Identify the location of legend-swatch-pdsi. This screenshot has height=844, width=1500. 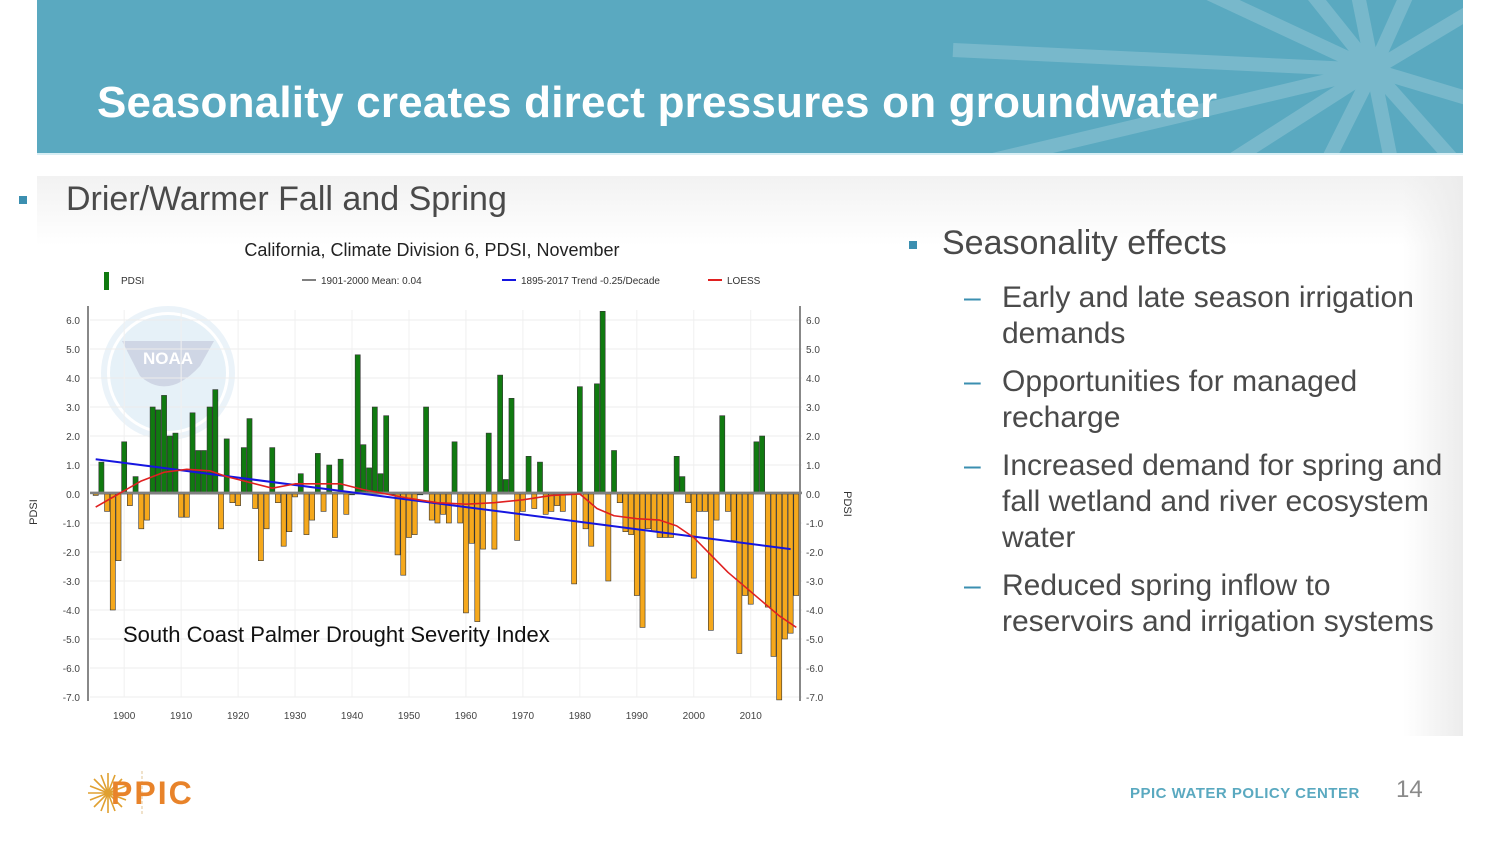
(106, 281).